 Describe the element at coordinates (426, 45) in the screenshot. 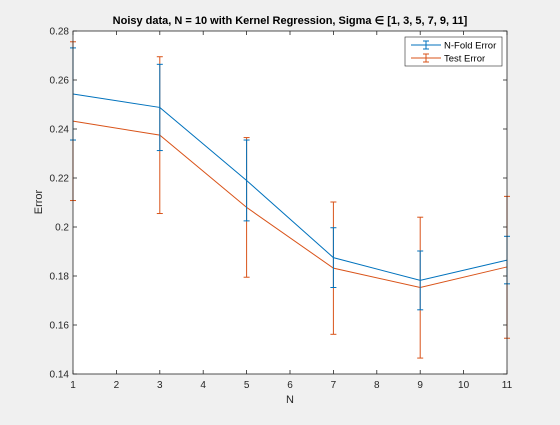

I see `legend-marker-nfold` at that location.